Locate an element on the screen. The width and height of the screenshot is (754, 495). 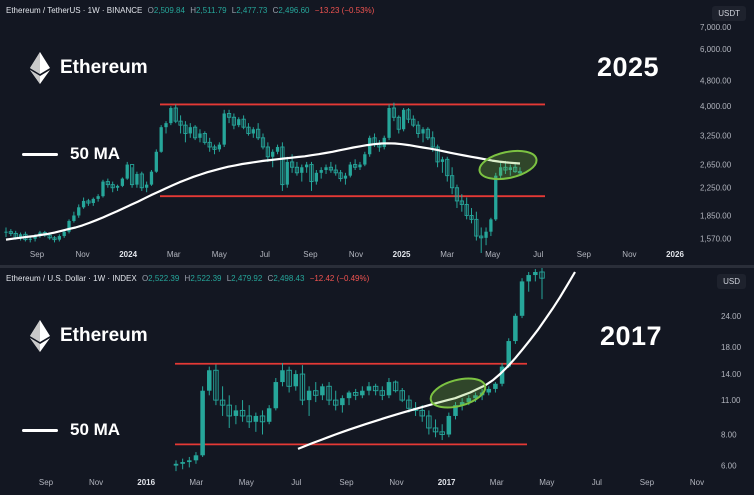
y-tick-label: 7,000.00 is located at coordinates (716, 27).